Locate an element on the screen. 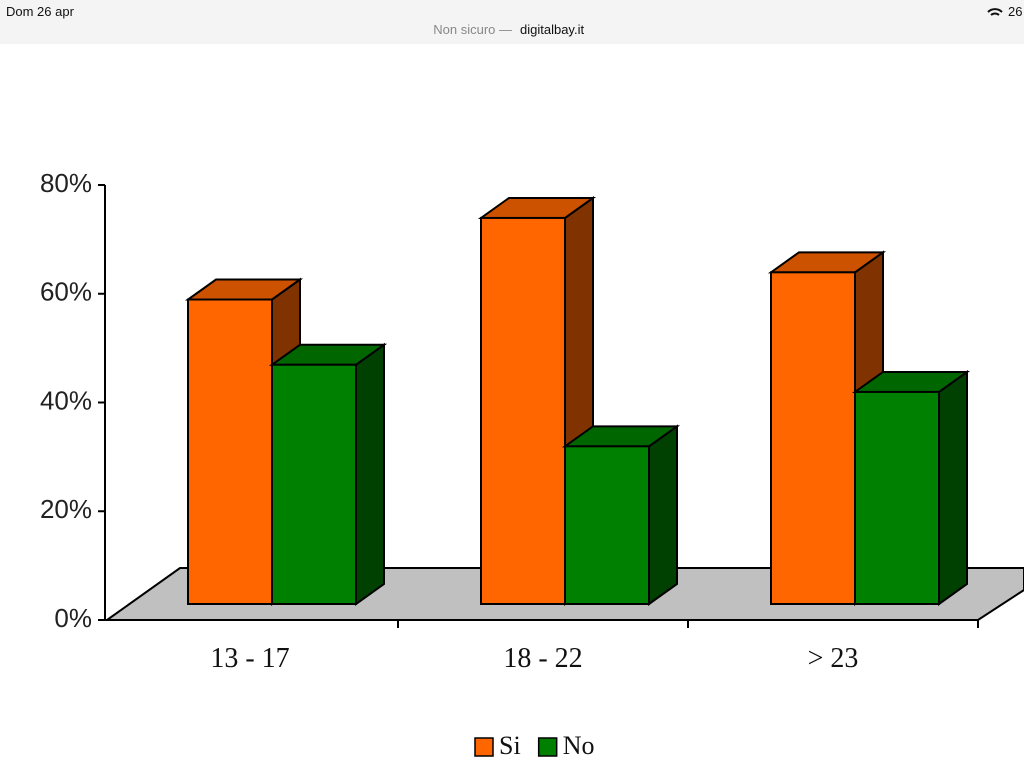  x-tick-label: > 23 is located at coordinates (833, 658).